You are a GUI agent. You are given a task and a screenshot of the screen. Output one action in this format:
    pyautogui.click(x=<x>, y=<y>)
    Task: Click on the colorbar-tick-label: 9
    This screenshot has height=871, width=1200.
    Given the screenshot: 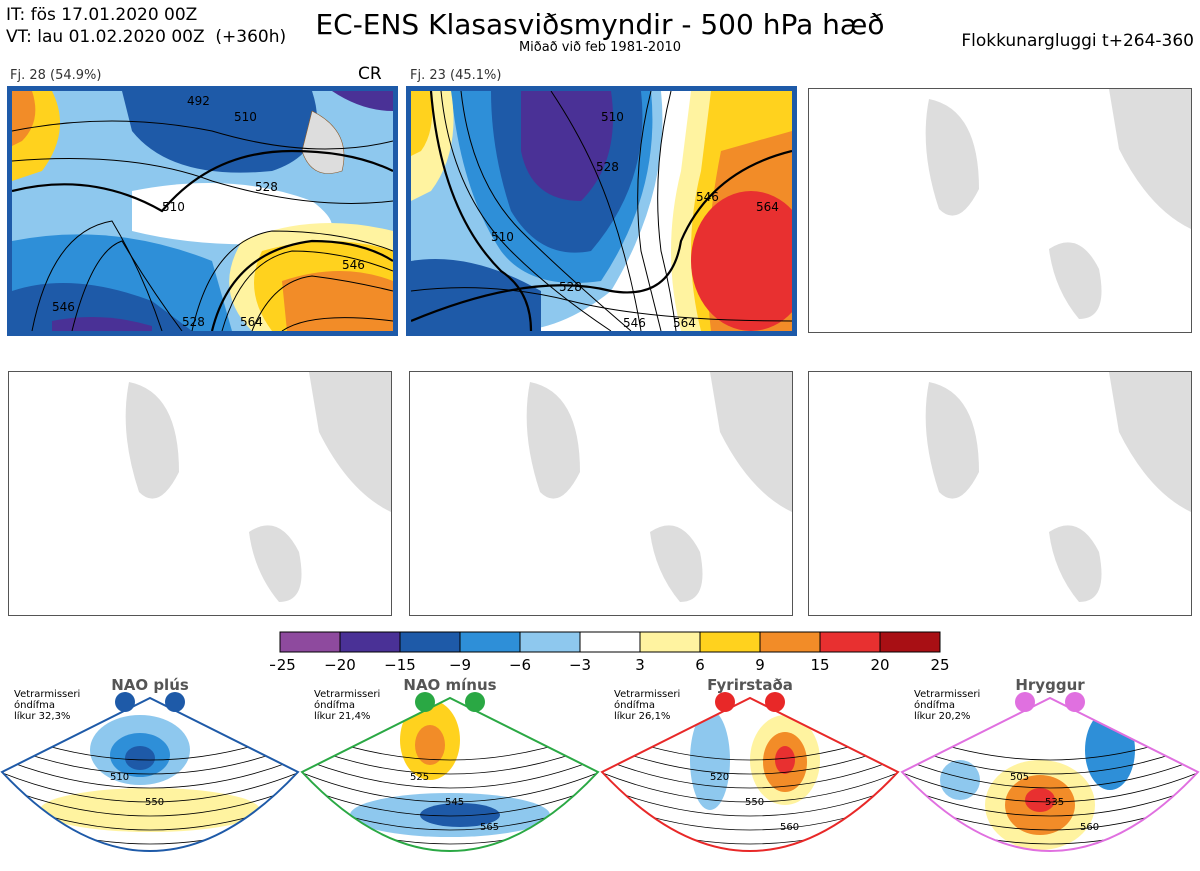 What is the action you would take?
    pyautogui.click(x=760, y=665)
    